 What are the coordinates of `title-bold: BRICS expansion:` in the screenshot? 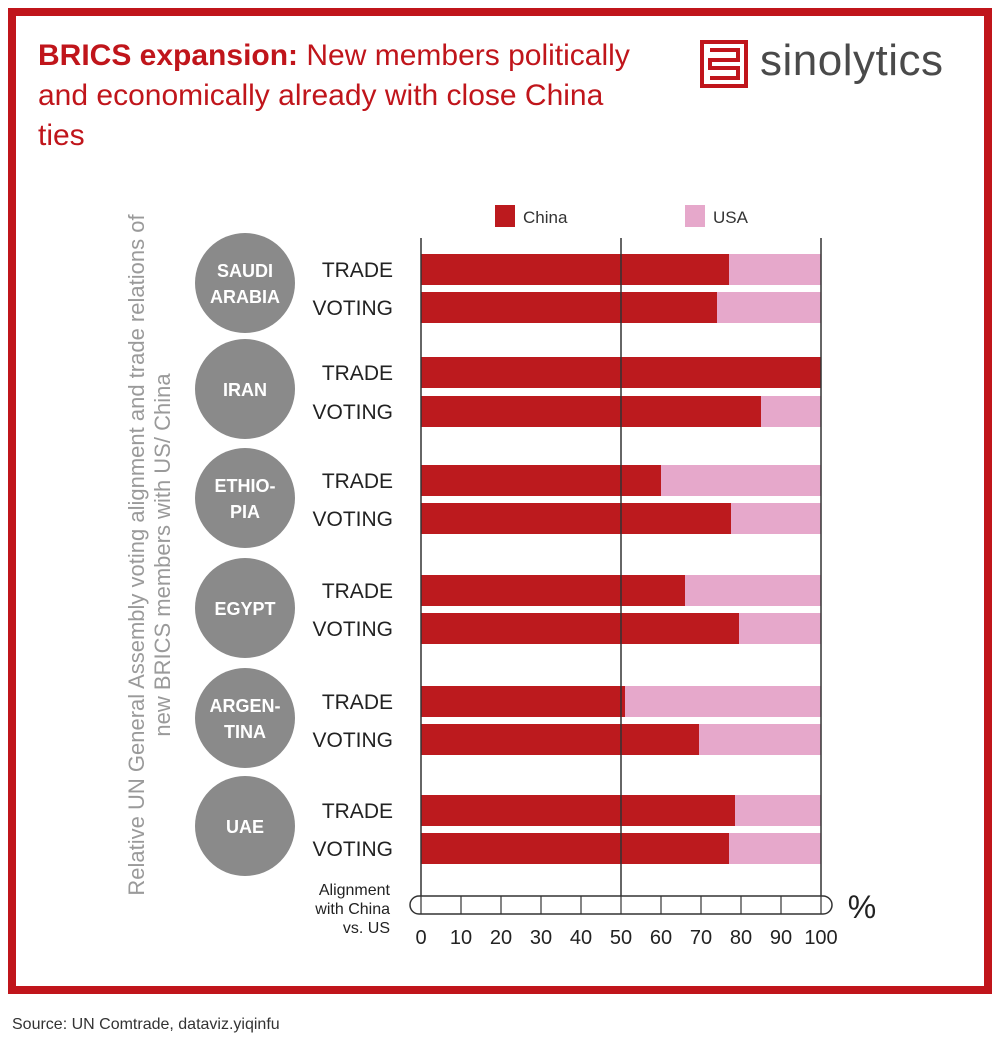 It's located at (168, 55).